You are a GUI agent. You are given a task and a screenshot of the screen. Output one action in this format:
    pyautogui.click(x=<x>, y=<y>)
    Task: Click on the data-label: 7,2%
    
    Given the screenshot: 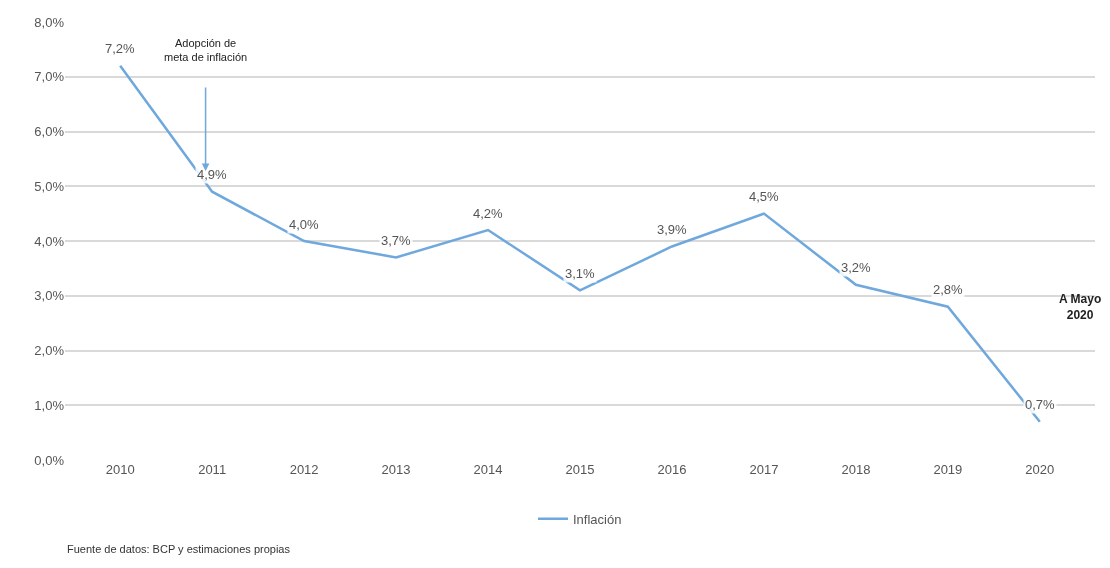 What is the action you would take?
    pyautogui.click(x=120, y=48)
    